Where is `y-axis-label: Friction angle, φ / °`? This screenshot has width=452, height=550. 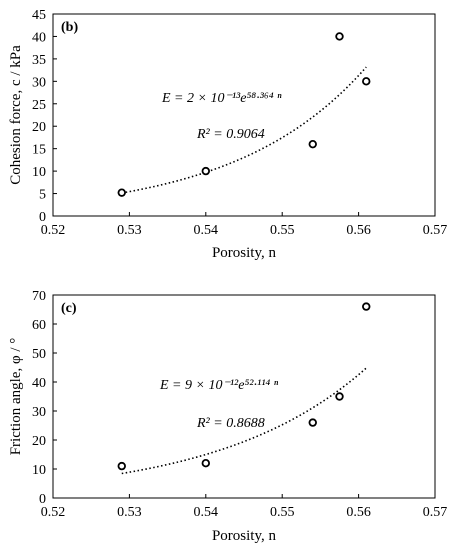 y-axis-label: Friction angle, φ / ° is located at coordinates (16, 397).